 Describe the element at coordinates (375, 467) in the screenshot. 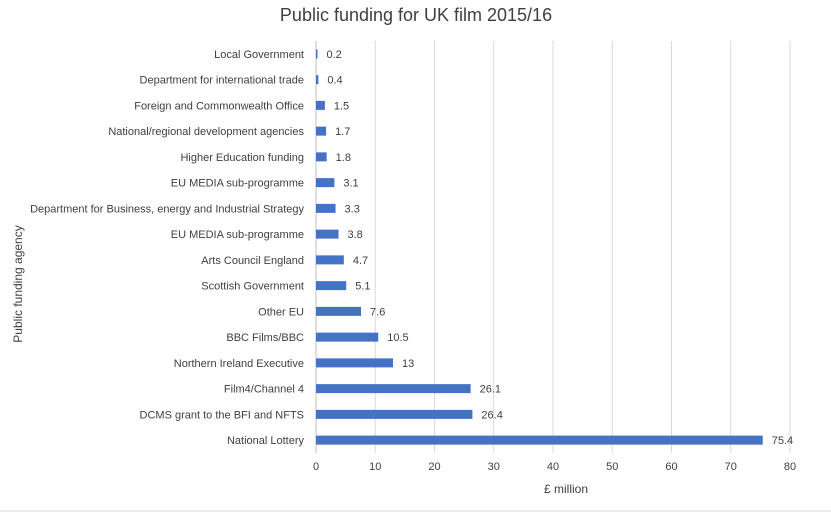

I see `x-tick-label: 10` at that location.